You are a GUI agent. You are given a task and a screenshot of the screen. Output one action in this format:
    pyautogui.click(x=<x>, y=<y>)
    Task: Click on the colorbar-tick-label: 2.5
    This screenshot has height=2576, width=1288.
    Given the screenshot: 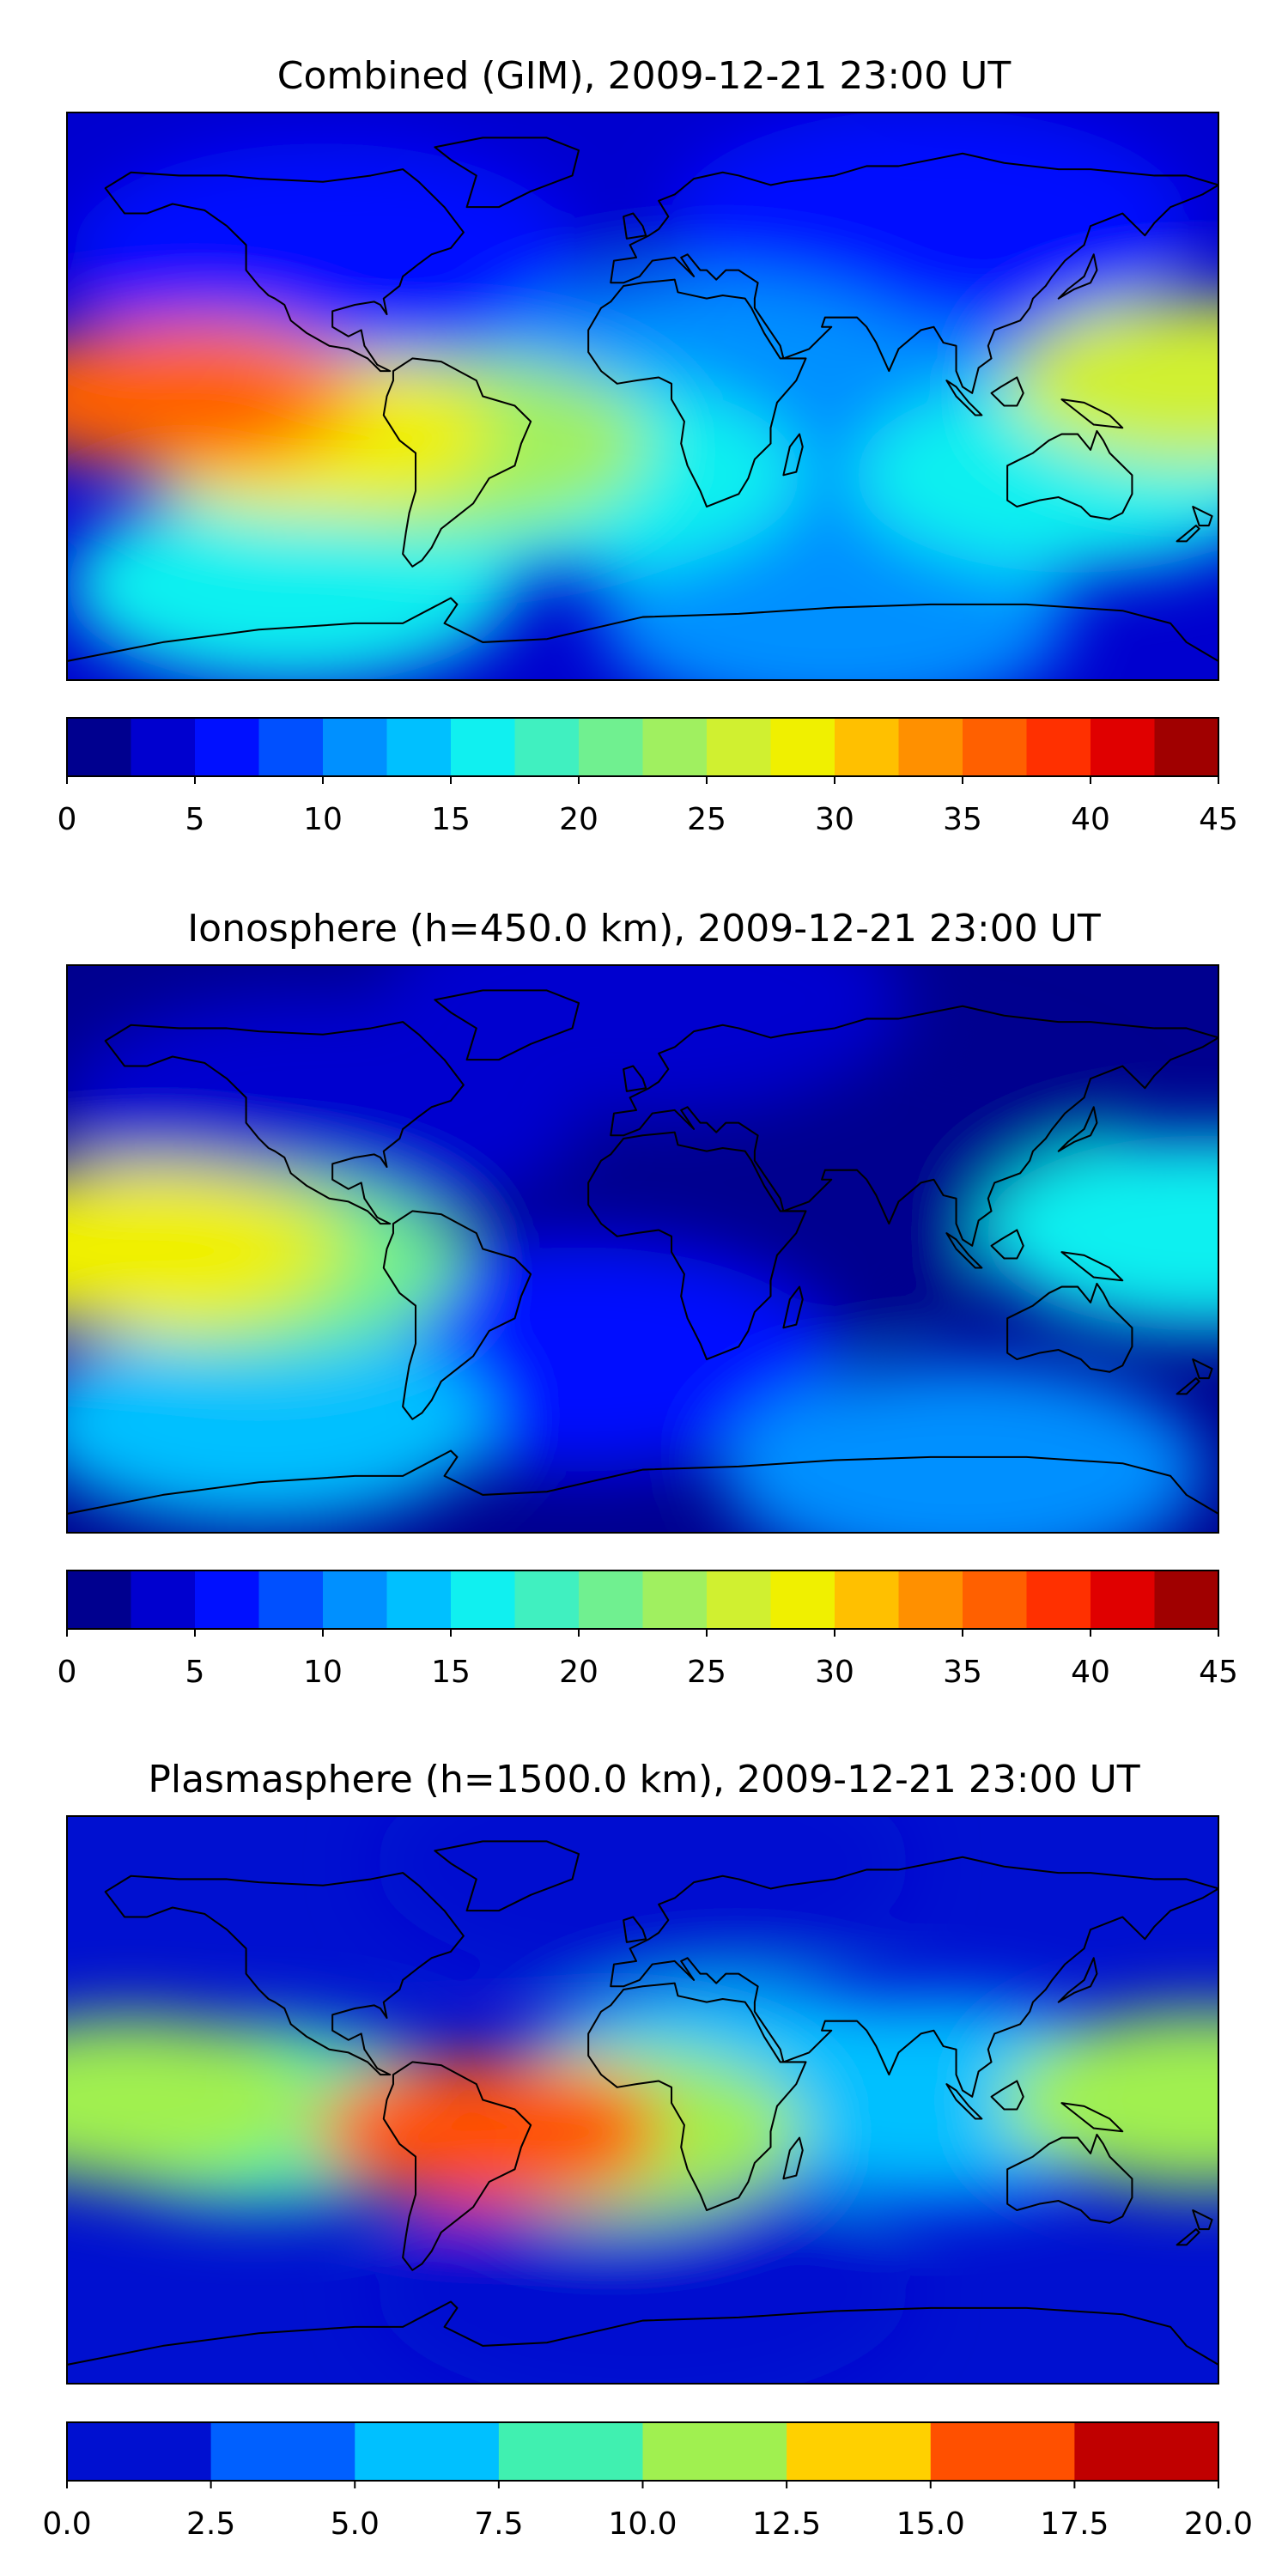 What is the action you would take?
    pyautogui.click(x=210, y=2524)
    